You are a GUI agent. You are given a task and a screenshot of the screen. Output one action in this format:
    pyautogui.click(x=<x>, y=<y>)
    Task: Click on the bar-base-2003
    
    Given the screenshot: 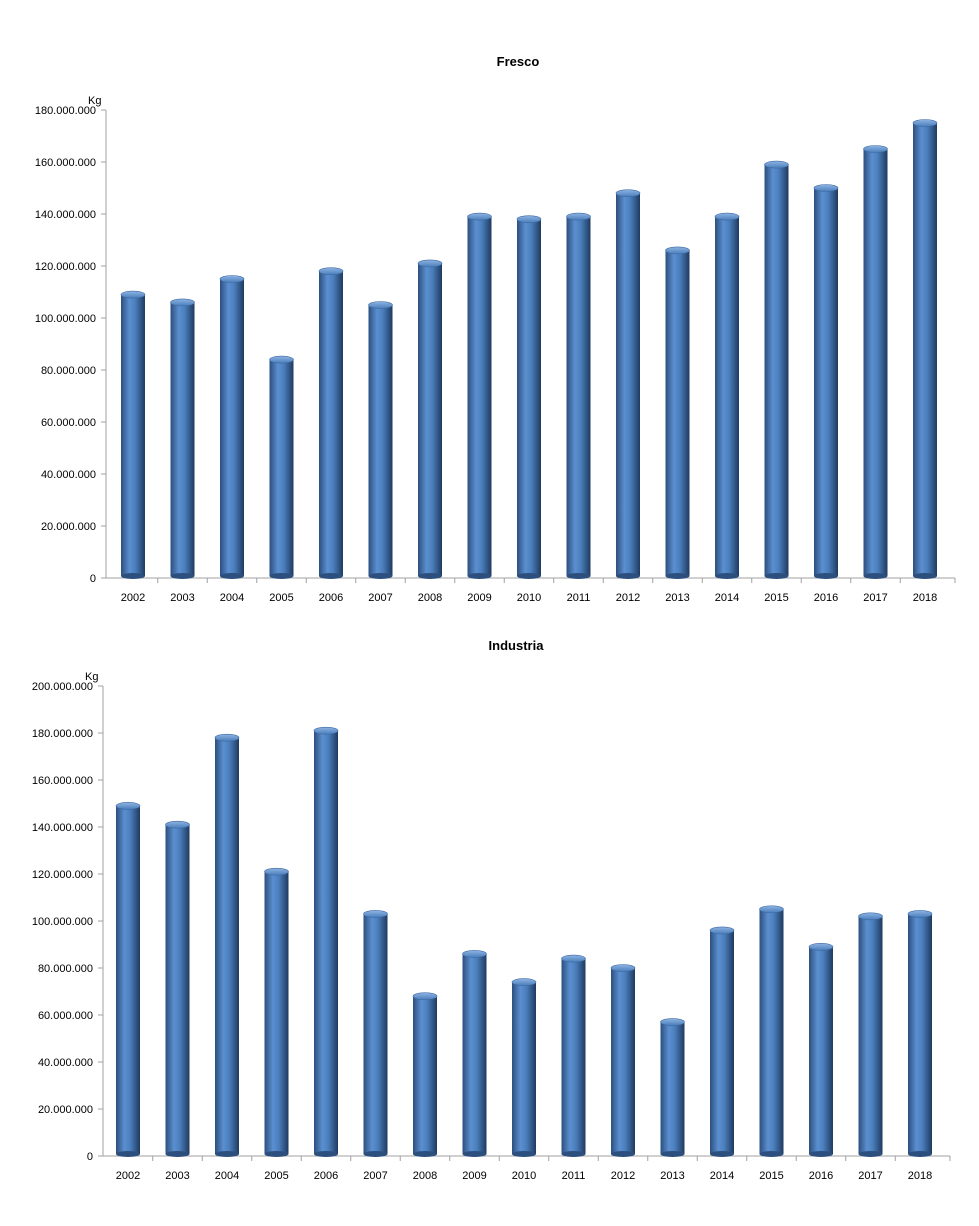 What is the action you would take?
    pyautogui.click(x=182, y=576)
    